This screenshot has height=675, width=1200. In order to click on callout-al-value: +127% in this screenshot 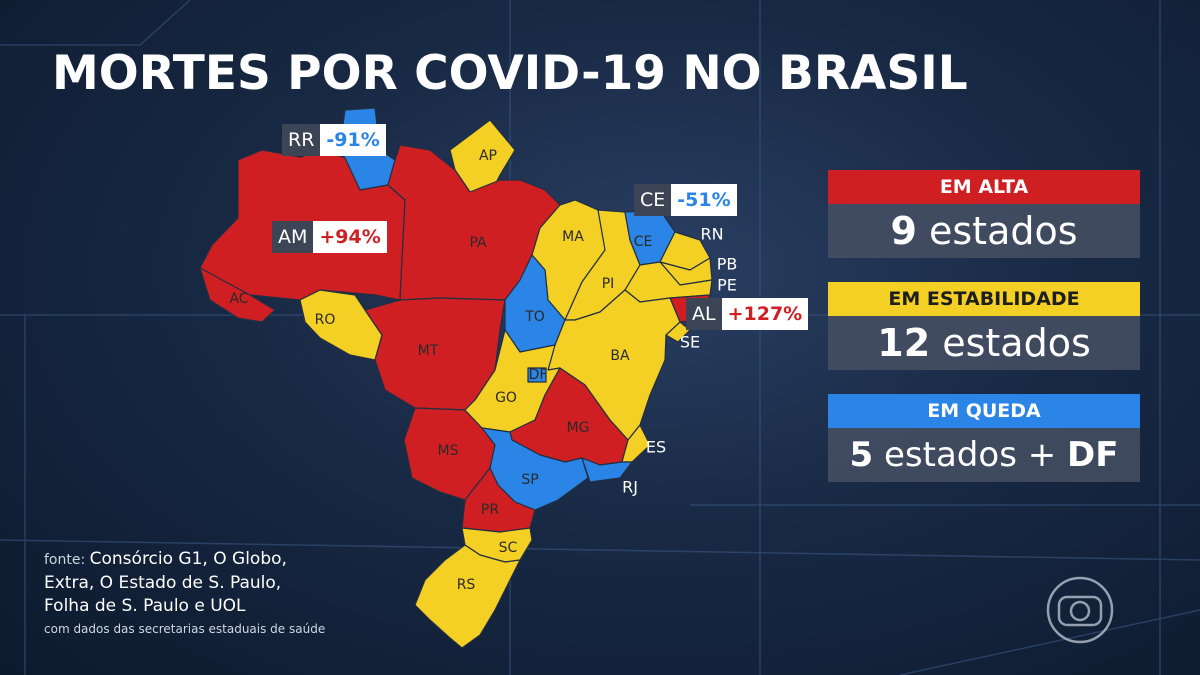, I will do `click(765, 314)`.